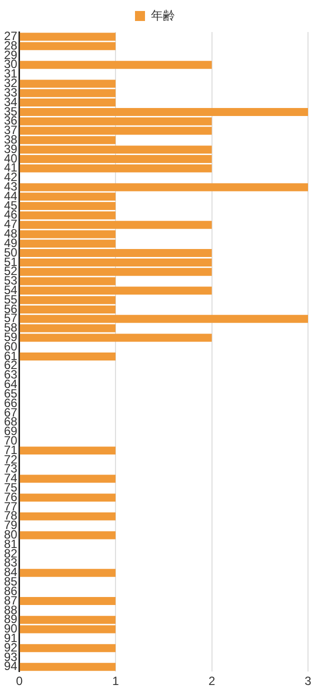 The image size is (320, 694). What do you see at coordinates (20, 681) in the screenshot?
I see `x-tick-label: 0` at bounding box center [20, 681].